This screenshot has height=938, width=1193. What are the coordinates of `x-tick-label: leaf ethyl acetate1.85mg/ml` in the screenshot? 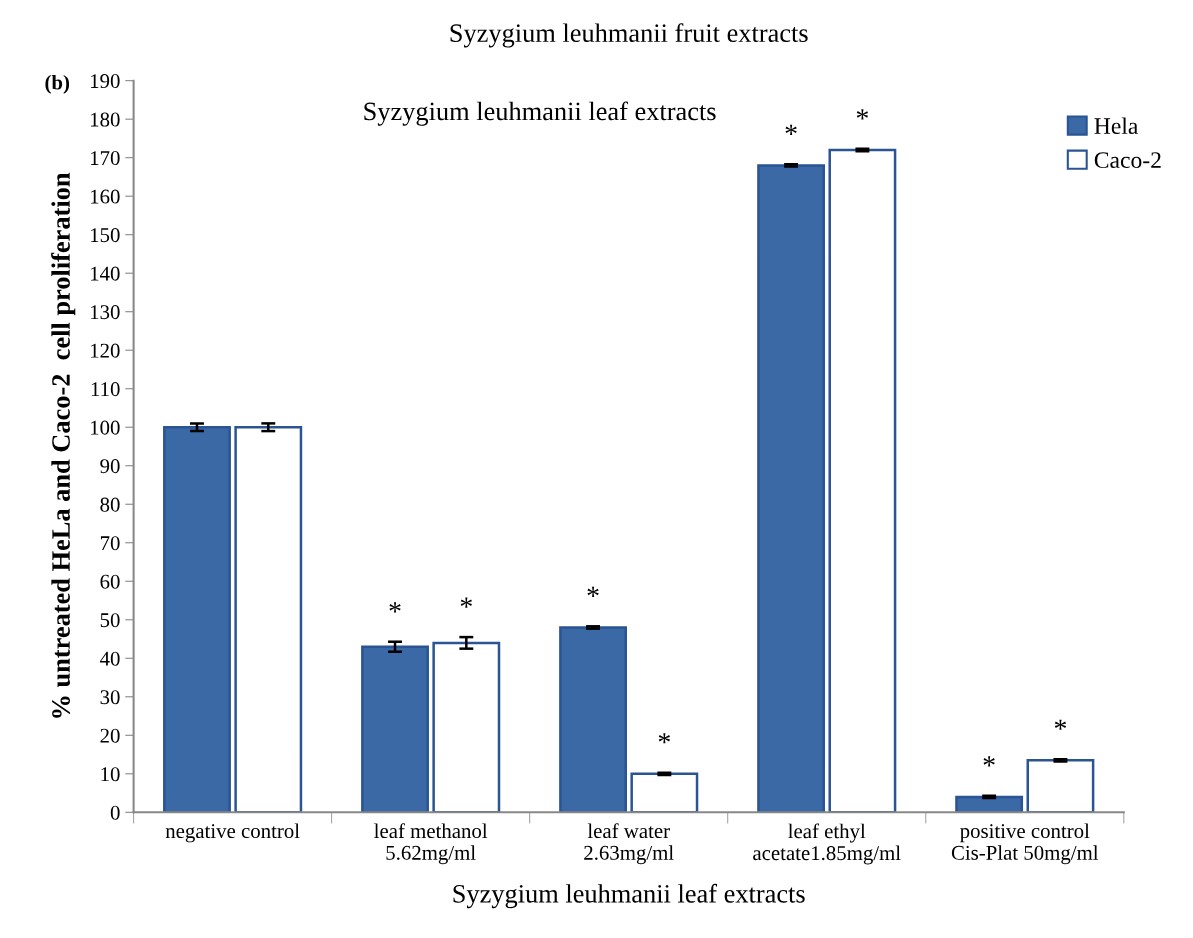 It's located at (827, 844).